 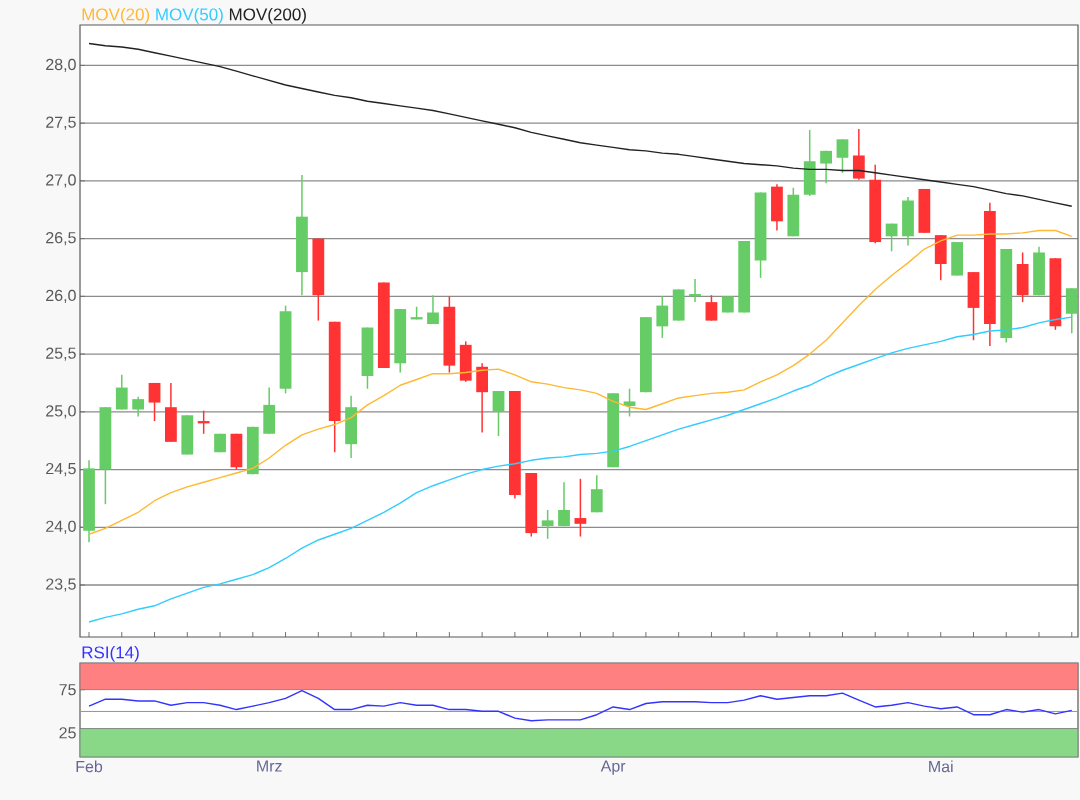 What do you see at coordinates (61, 354) in the screenshot?
I see `y-tick-label: 25,5` at bounding box center [61, 354].